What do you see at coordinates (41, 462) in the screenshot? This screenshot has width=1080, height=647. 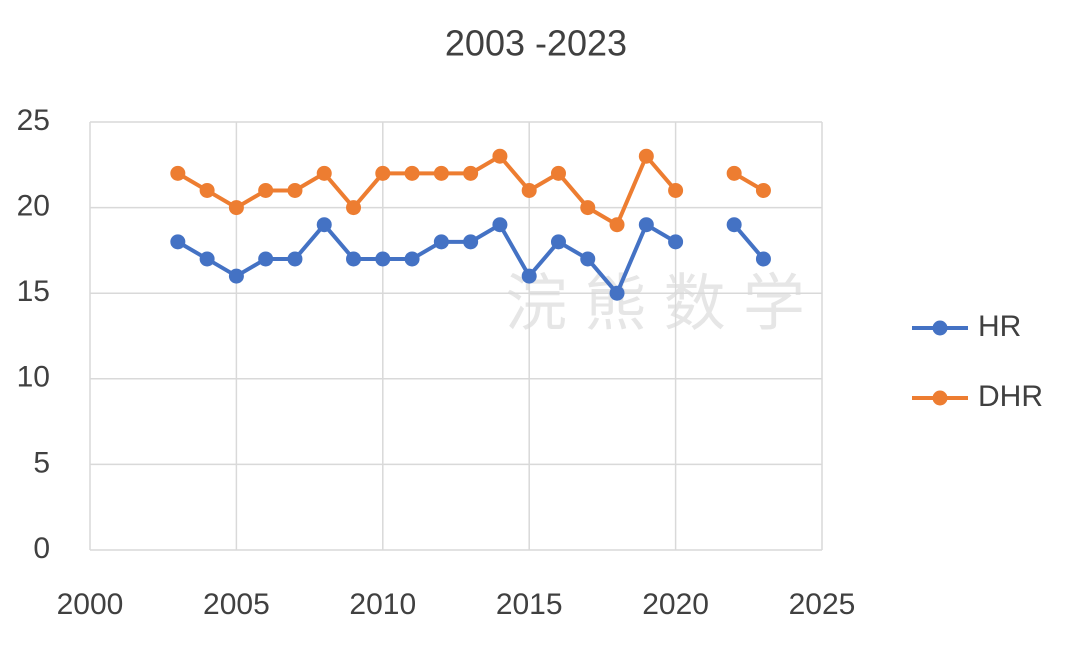 I see `y-tick-label: 5` at bounding box center [41, 462].